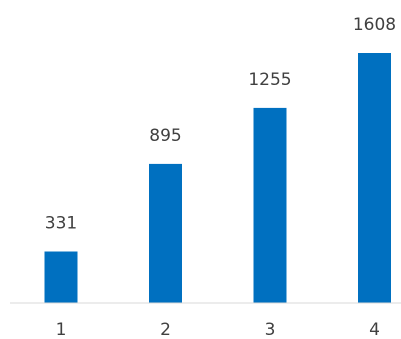 This screenshot has width=401, height=339. Describe the element at coordinates (374, 329) in the screenshot. I see `x-tick-label-4: 4` at that location.